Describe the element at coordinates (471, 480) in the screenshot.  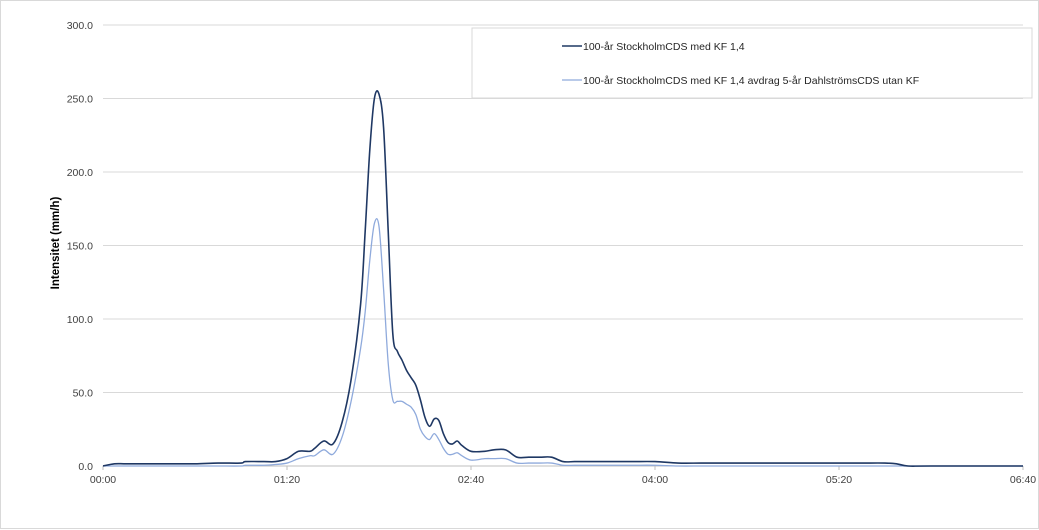
I see `x-tick-label: 02:40` at that location.